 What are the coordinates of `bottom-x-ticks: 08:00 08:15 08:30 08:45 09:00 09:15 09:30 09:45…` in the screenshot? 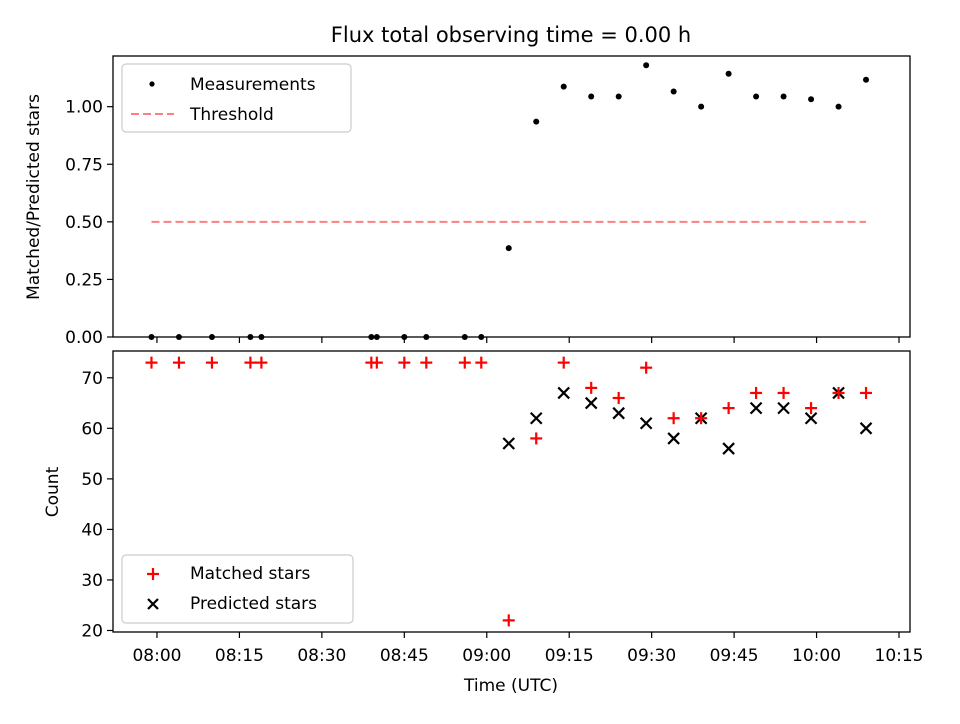 It's located at (528, 649).